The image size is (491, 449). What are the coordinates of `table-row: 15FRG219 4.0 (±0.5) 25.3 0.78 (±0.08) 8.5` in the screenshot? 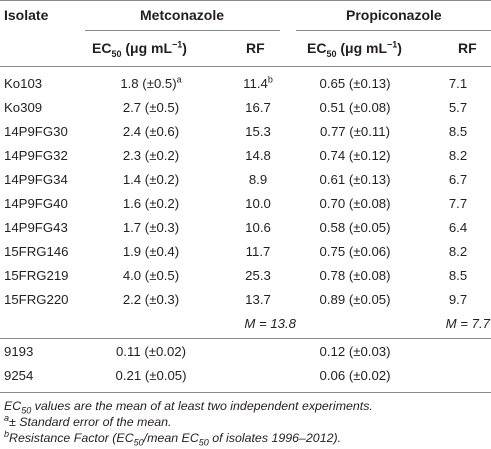 It's located at (245, 279).